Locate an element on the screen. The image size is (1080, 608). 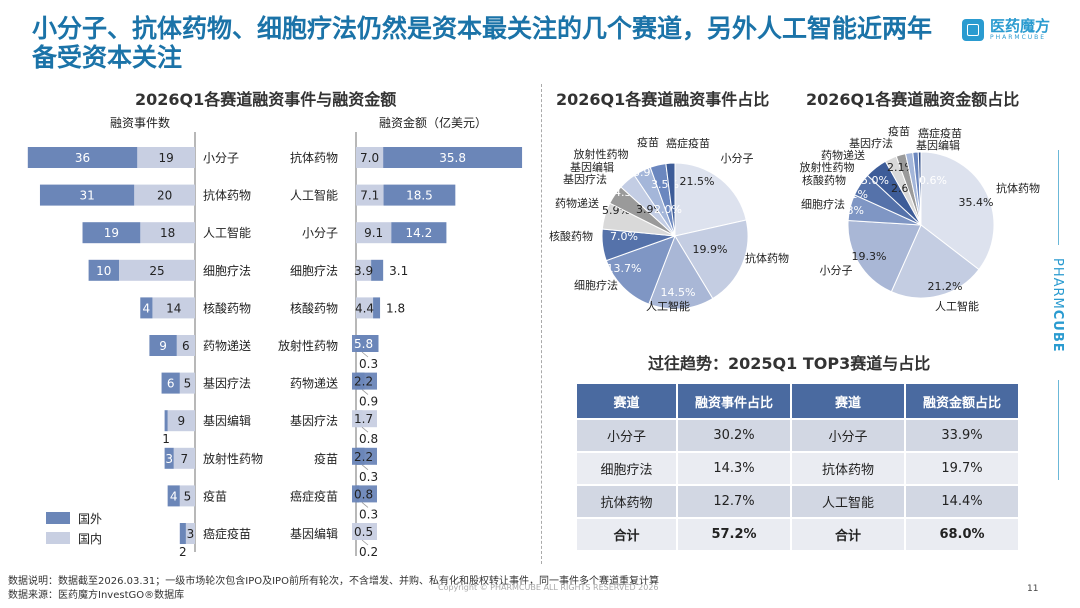
data-label-amount-main: 2.2 is located at coordinates (363, 457).